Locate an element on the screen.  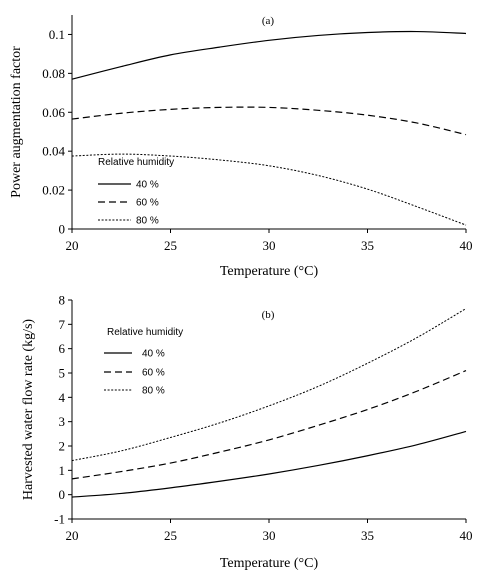
y-tick-label: 3 is located at coordinates (62, 421).